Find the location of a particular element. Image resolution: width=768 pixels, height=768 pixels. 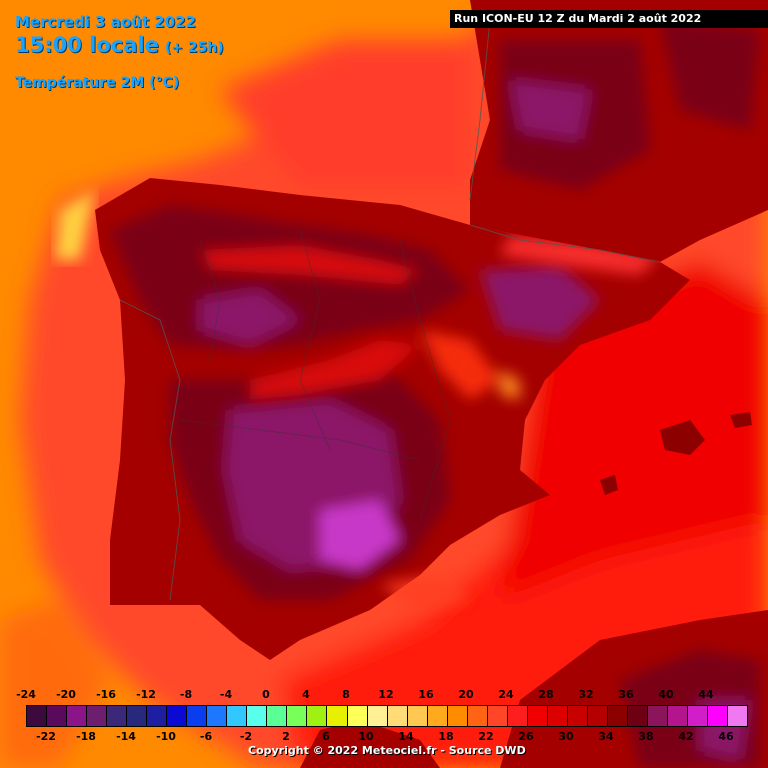

legend-tick-label: 12 is located at coordinates (386, 694).